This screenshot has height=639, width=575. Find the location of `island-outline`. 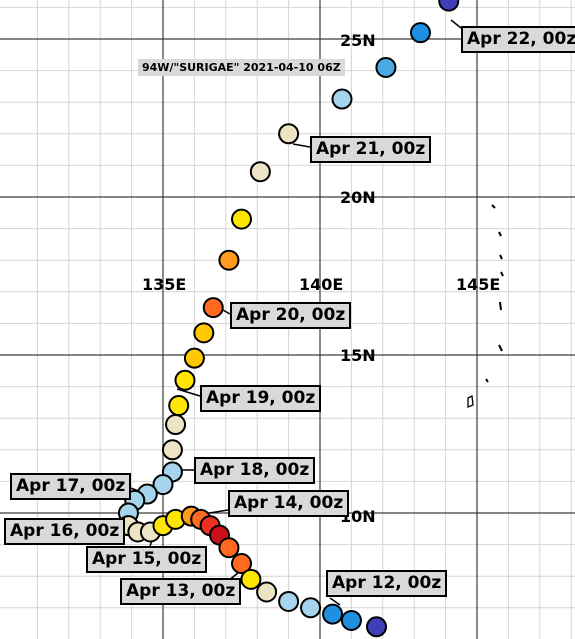

island-outline is located at coordinates (470, 401).